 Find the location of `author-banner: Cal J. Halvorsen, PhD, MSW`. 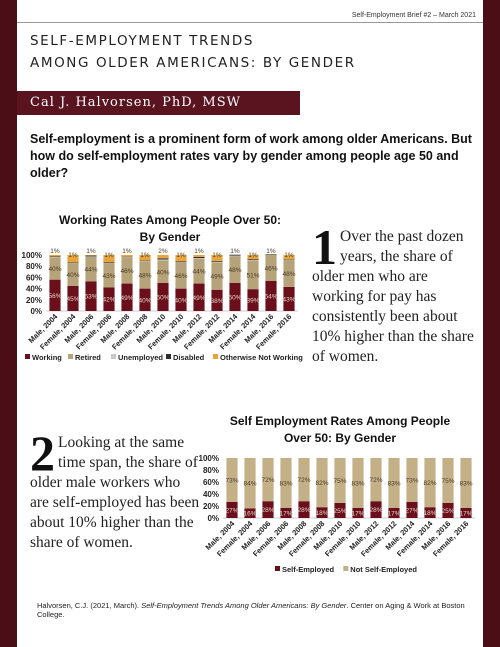

author-banner: Cal J. Halvorsen, PhD, MSW is located at coordinates (158, 103).